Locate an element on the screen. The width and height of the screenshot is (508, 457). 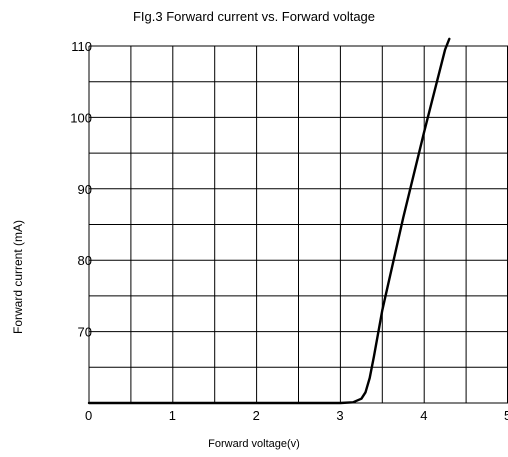
x-tick-label: 3 is located at coordinates (339, 415).